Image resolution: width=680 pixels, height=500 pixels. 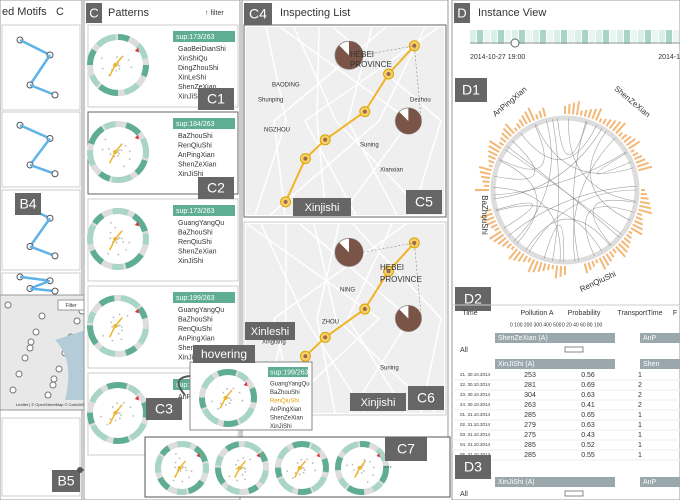 What do you see at coordinates (288, 372) in the screenshot?
I see `support-box` at bounding box center [288, 372].